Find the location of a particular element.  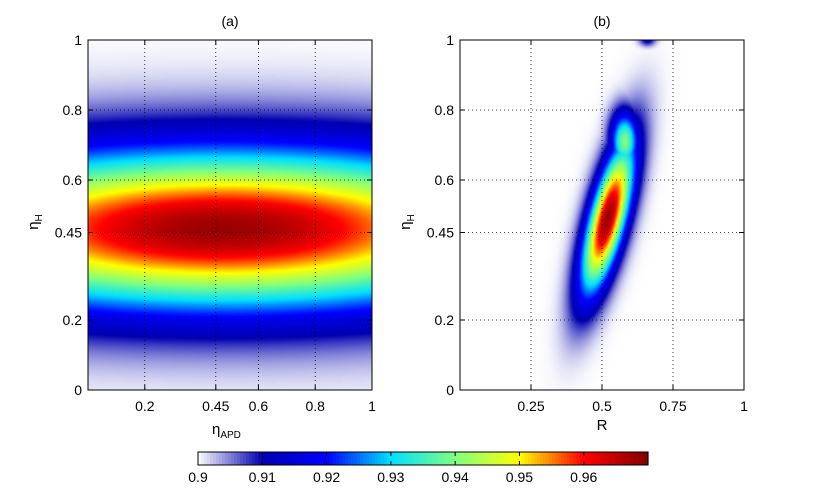

panel-a-ytick-label: 0.6 is located at coordinates (73, 180).